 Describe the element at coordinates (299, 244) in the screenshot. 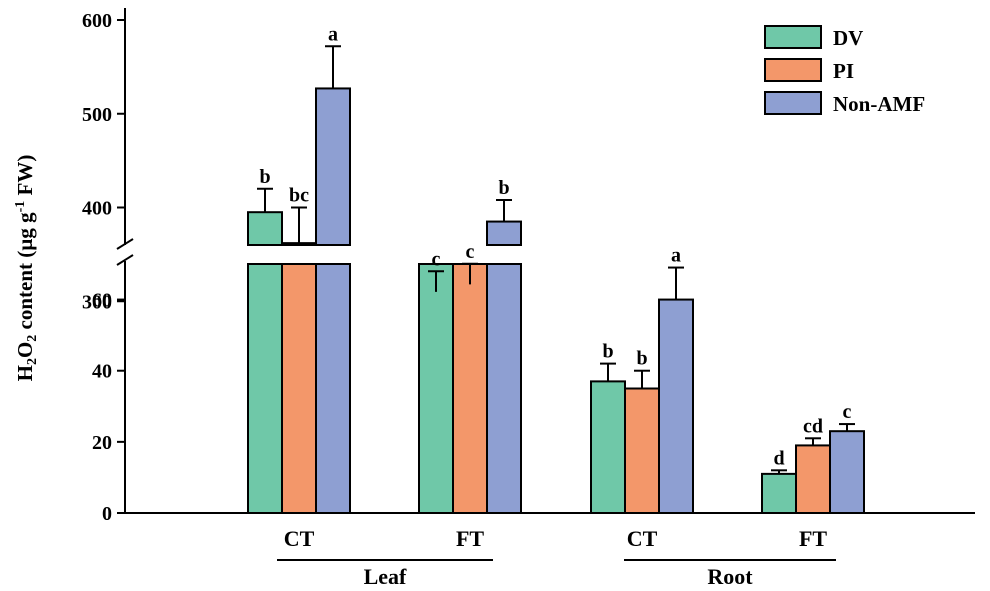

I see `bar-pi-upper` at that location.